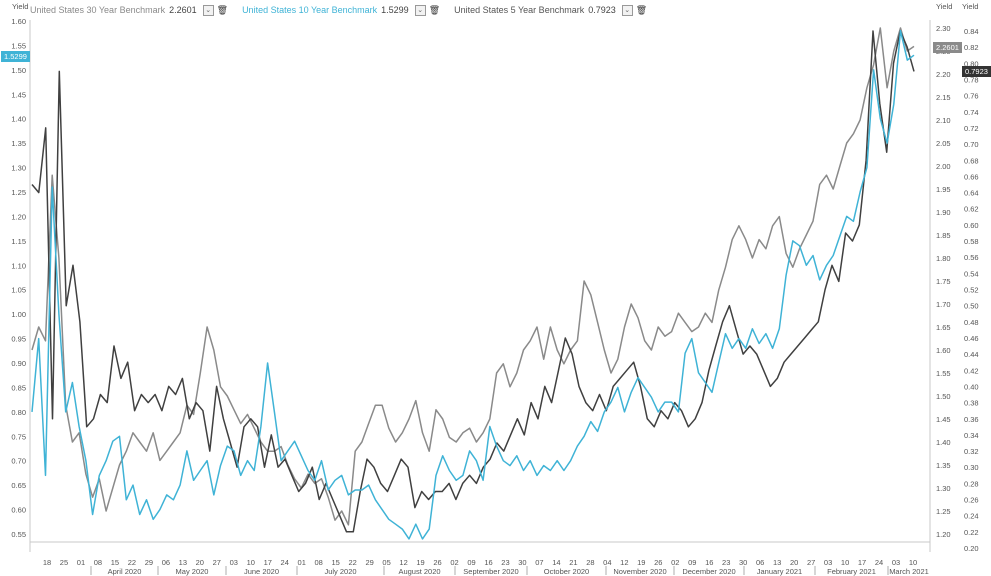 This screenshot has width=991, height=576. Describe the element at coordinates (18, 387) in the screenshot. I see `left-tick-label: 0.85` at that location.